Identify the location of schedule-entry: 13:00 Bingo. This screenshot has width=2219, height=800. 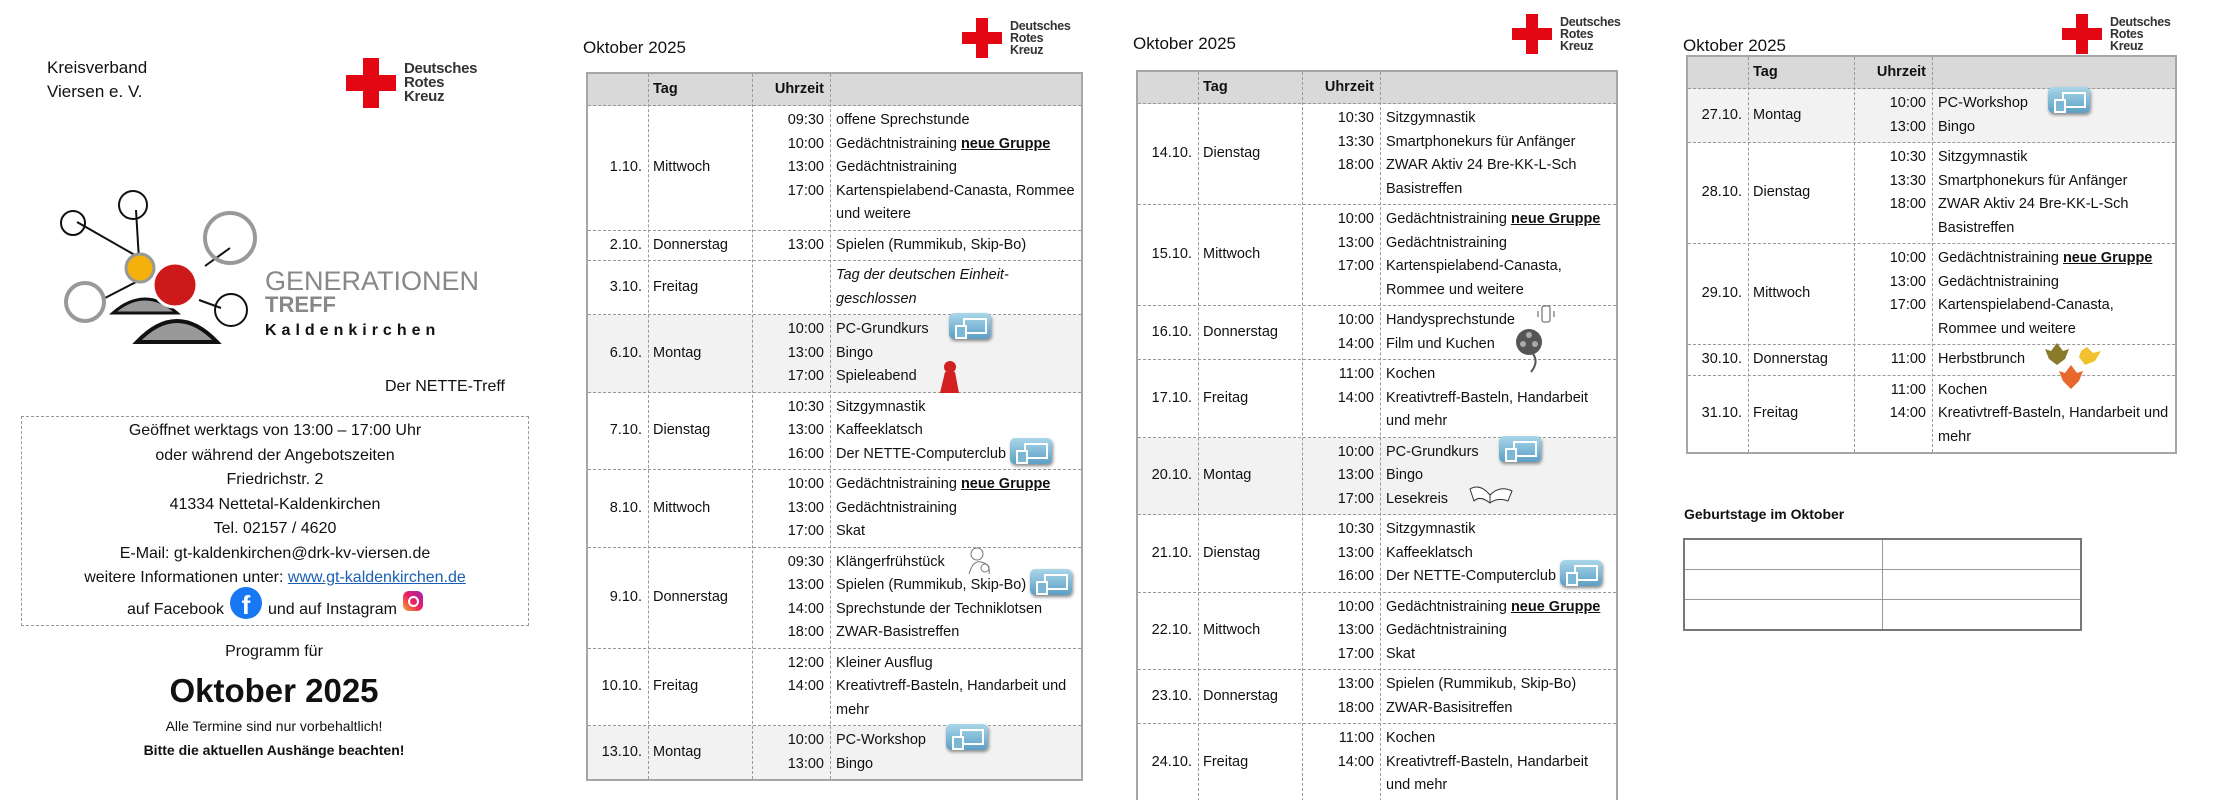
(1459, 476).